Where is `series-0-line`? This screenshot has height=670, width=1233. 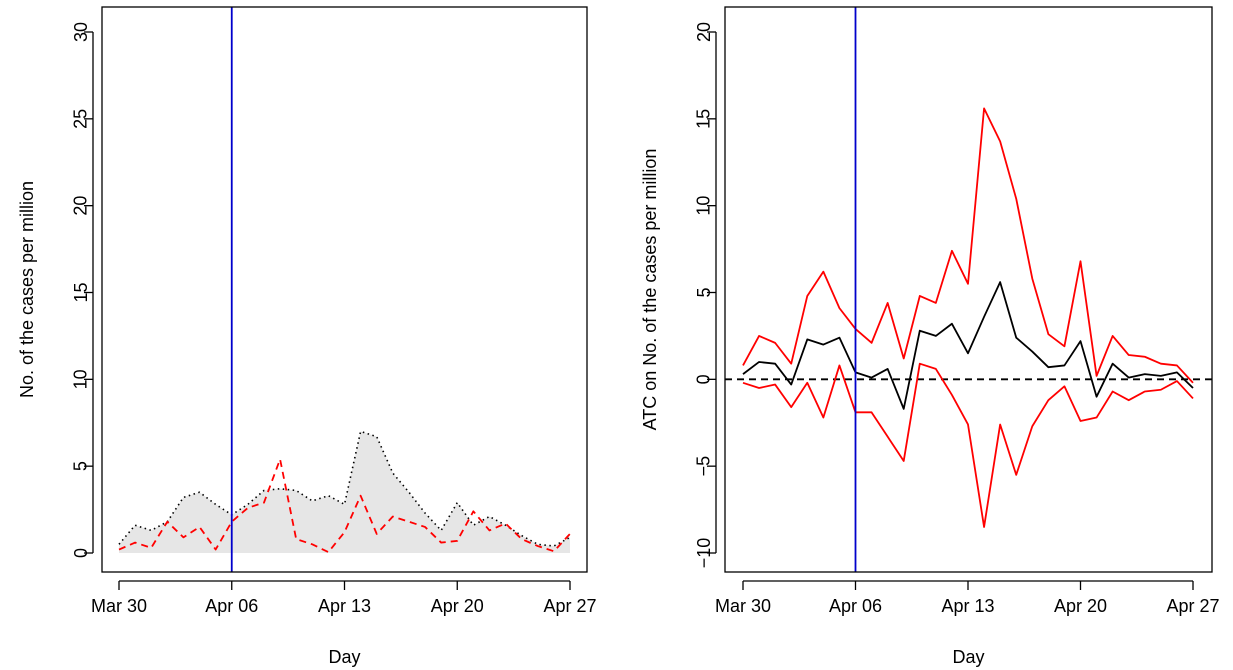
series-0-line is located at coordinates (344, 488).